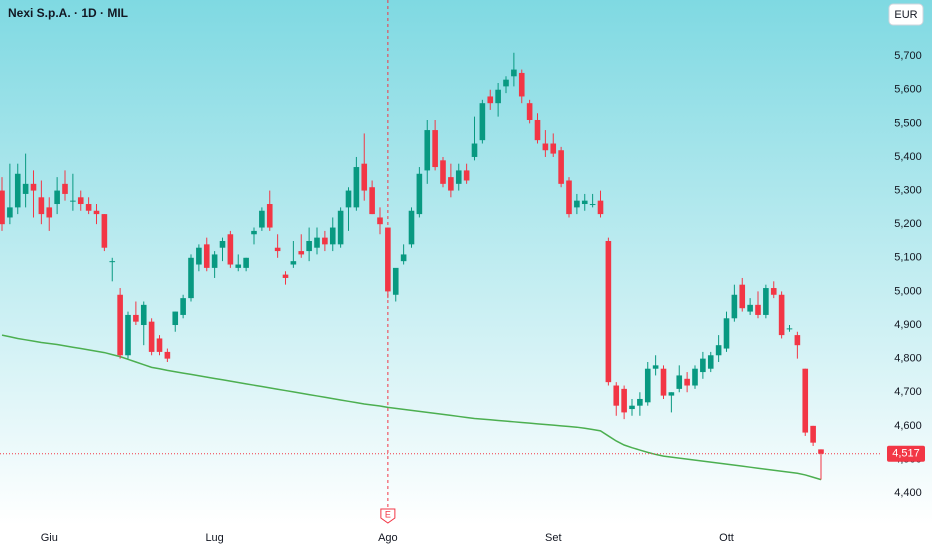  I want to click on y-tick-label: 4,900, so click(908, 325).